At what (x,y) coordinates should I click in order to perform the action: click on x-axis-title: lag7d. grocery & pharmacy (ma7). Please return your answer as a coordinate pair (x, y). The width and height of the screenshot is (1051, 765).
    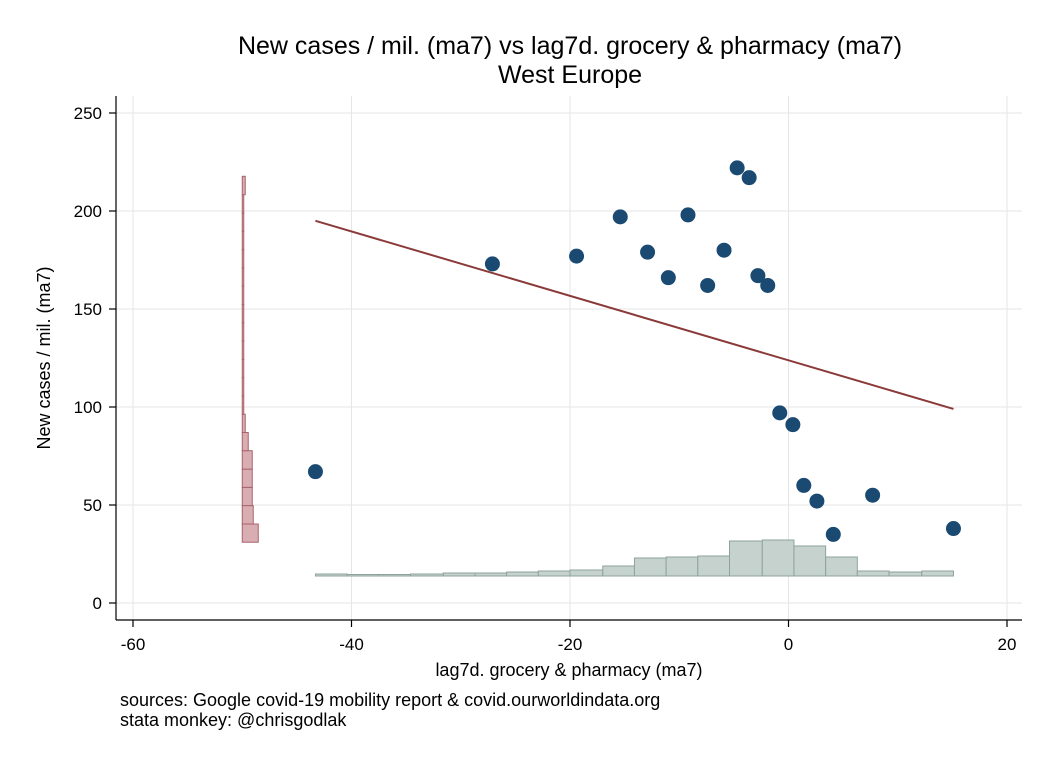
    Looking at the image, I should click on (568, 670).